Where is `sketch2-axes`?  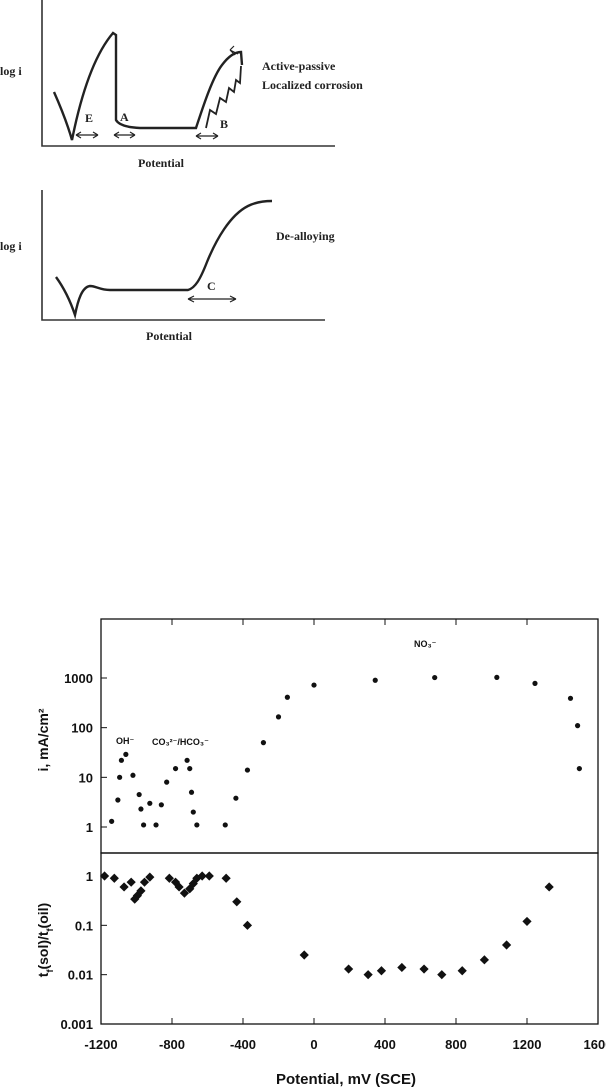
sketch2-axes is located at coordinates (183, 255).